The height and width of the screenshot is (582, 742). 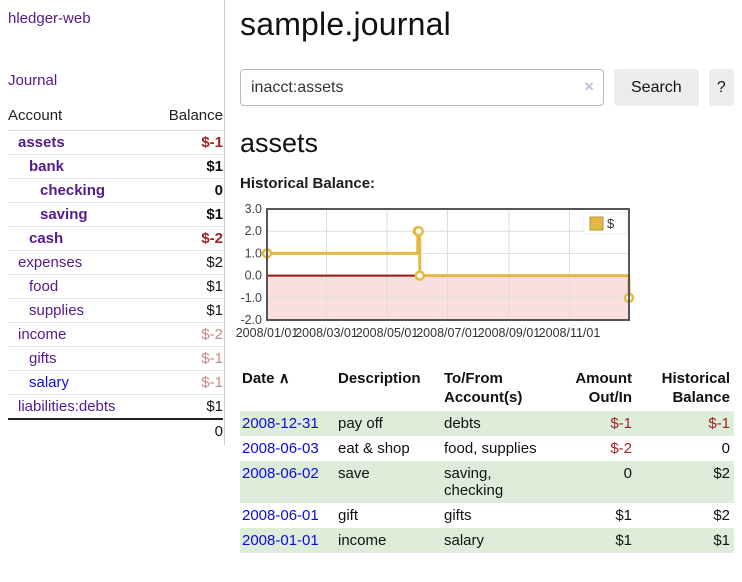 I want to click on account-link-expenses: expenses, so click(x=50, y=262).